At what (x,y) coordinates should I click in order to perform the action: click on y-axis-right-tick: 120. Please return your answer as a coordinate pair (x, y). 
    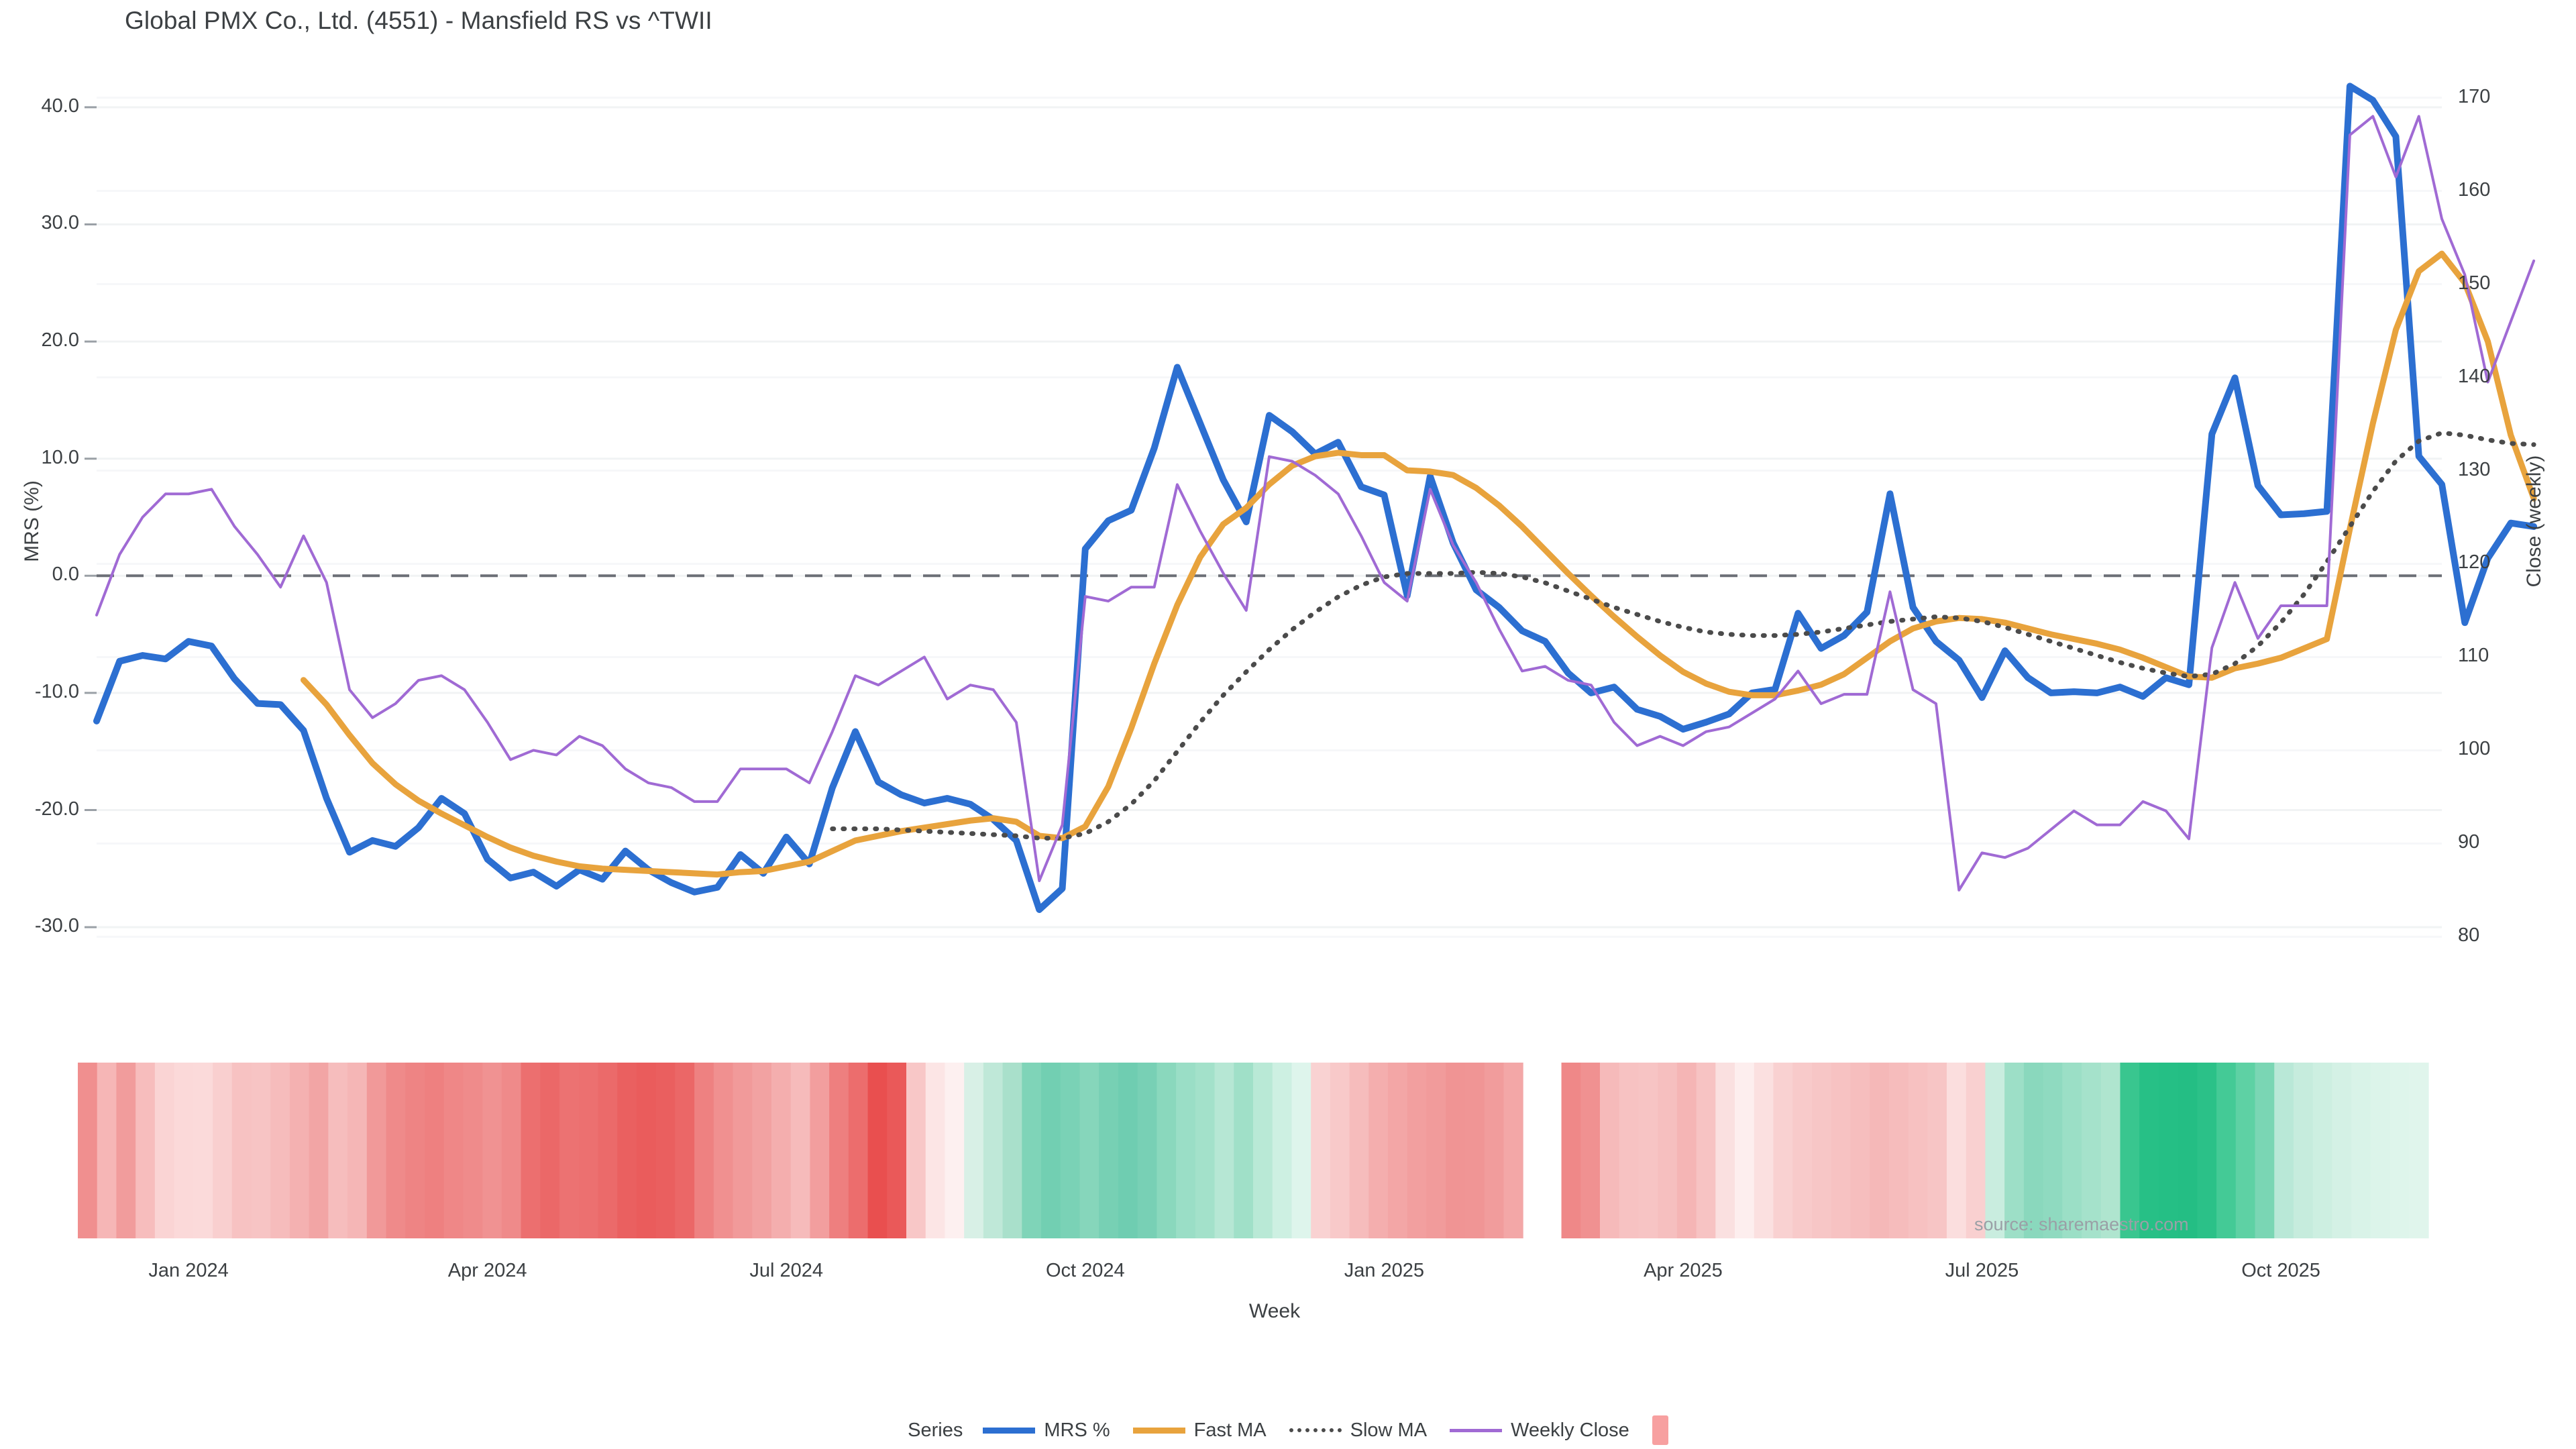
    Looking at the image, I should click on (2474, 562).